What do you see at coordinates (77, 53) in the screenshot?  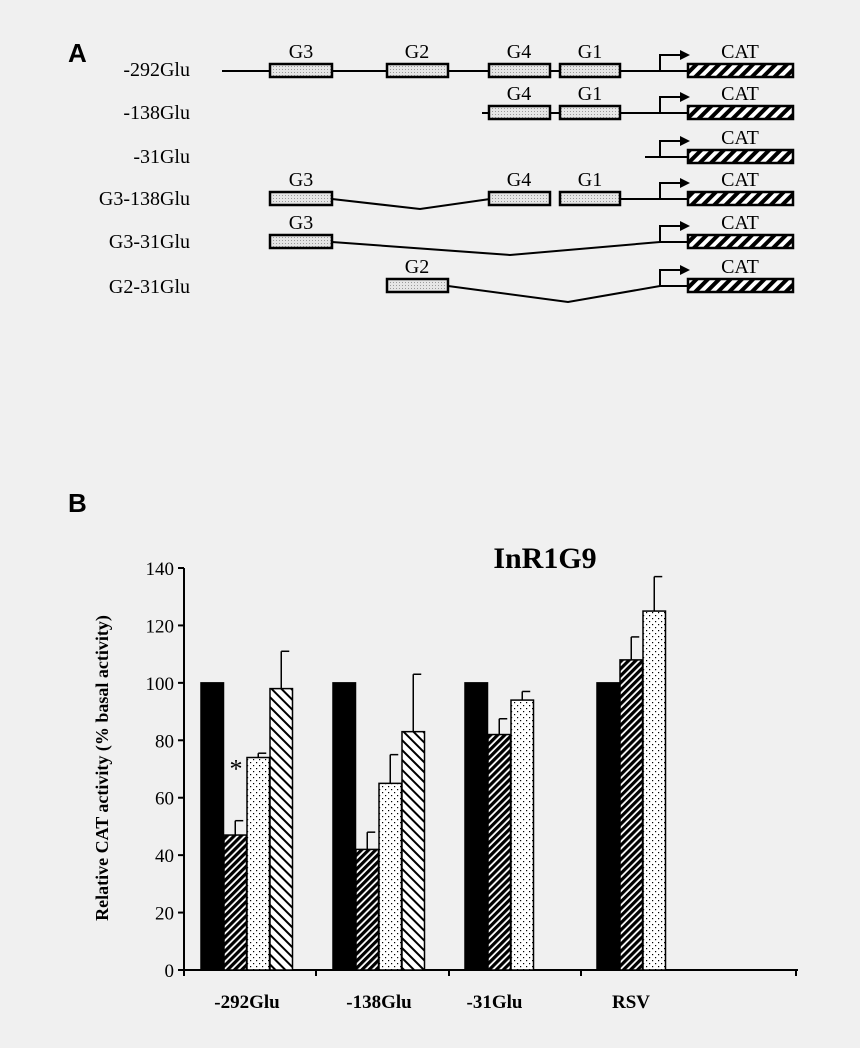 I see `panel-a-label: A` at bounding box center [77, 53].